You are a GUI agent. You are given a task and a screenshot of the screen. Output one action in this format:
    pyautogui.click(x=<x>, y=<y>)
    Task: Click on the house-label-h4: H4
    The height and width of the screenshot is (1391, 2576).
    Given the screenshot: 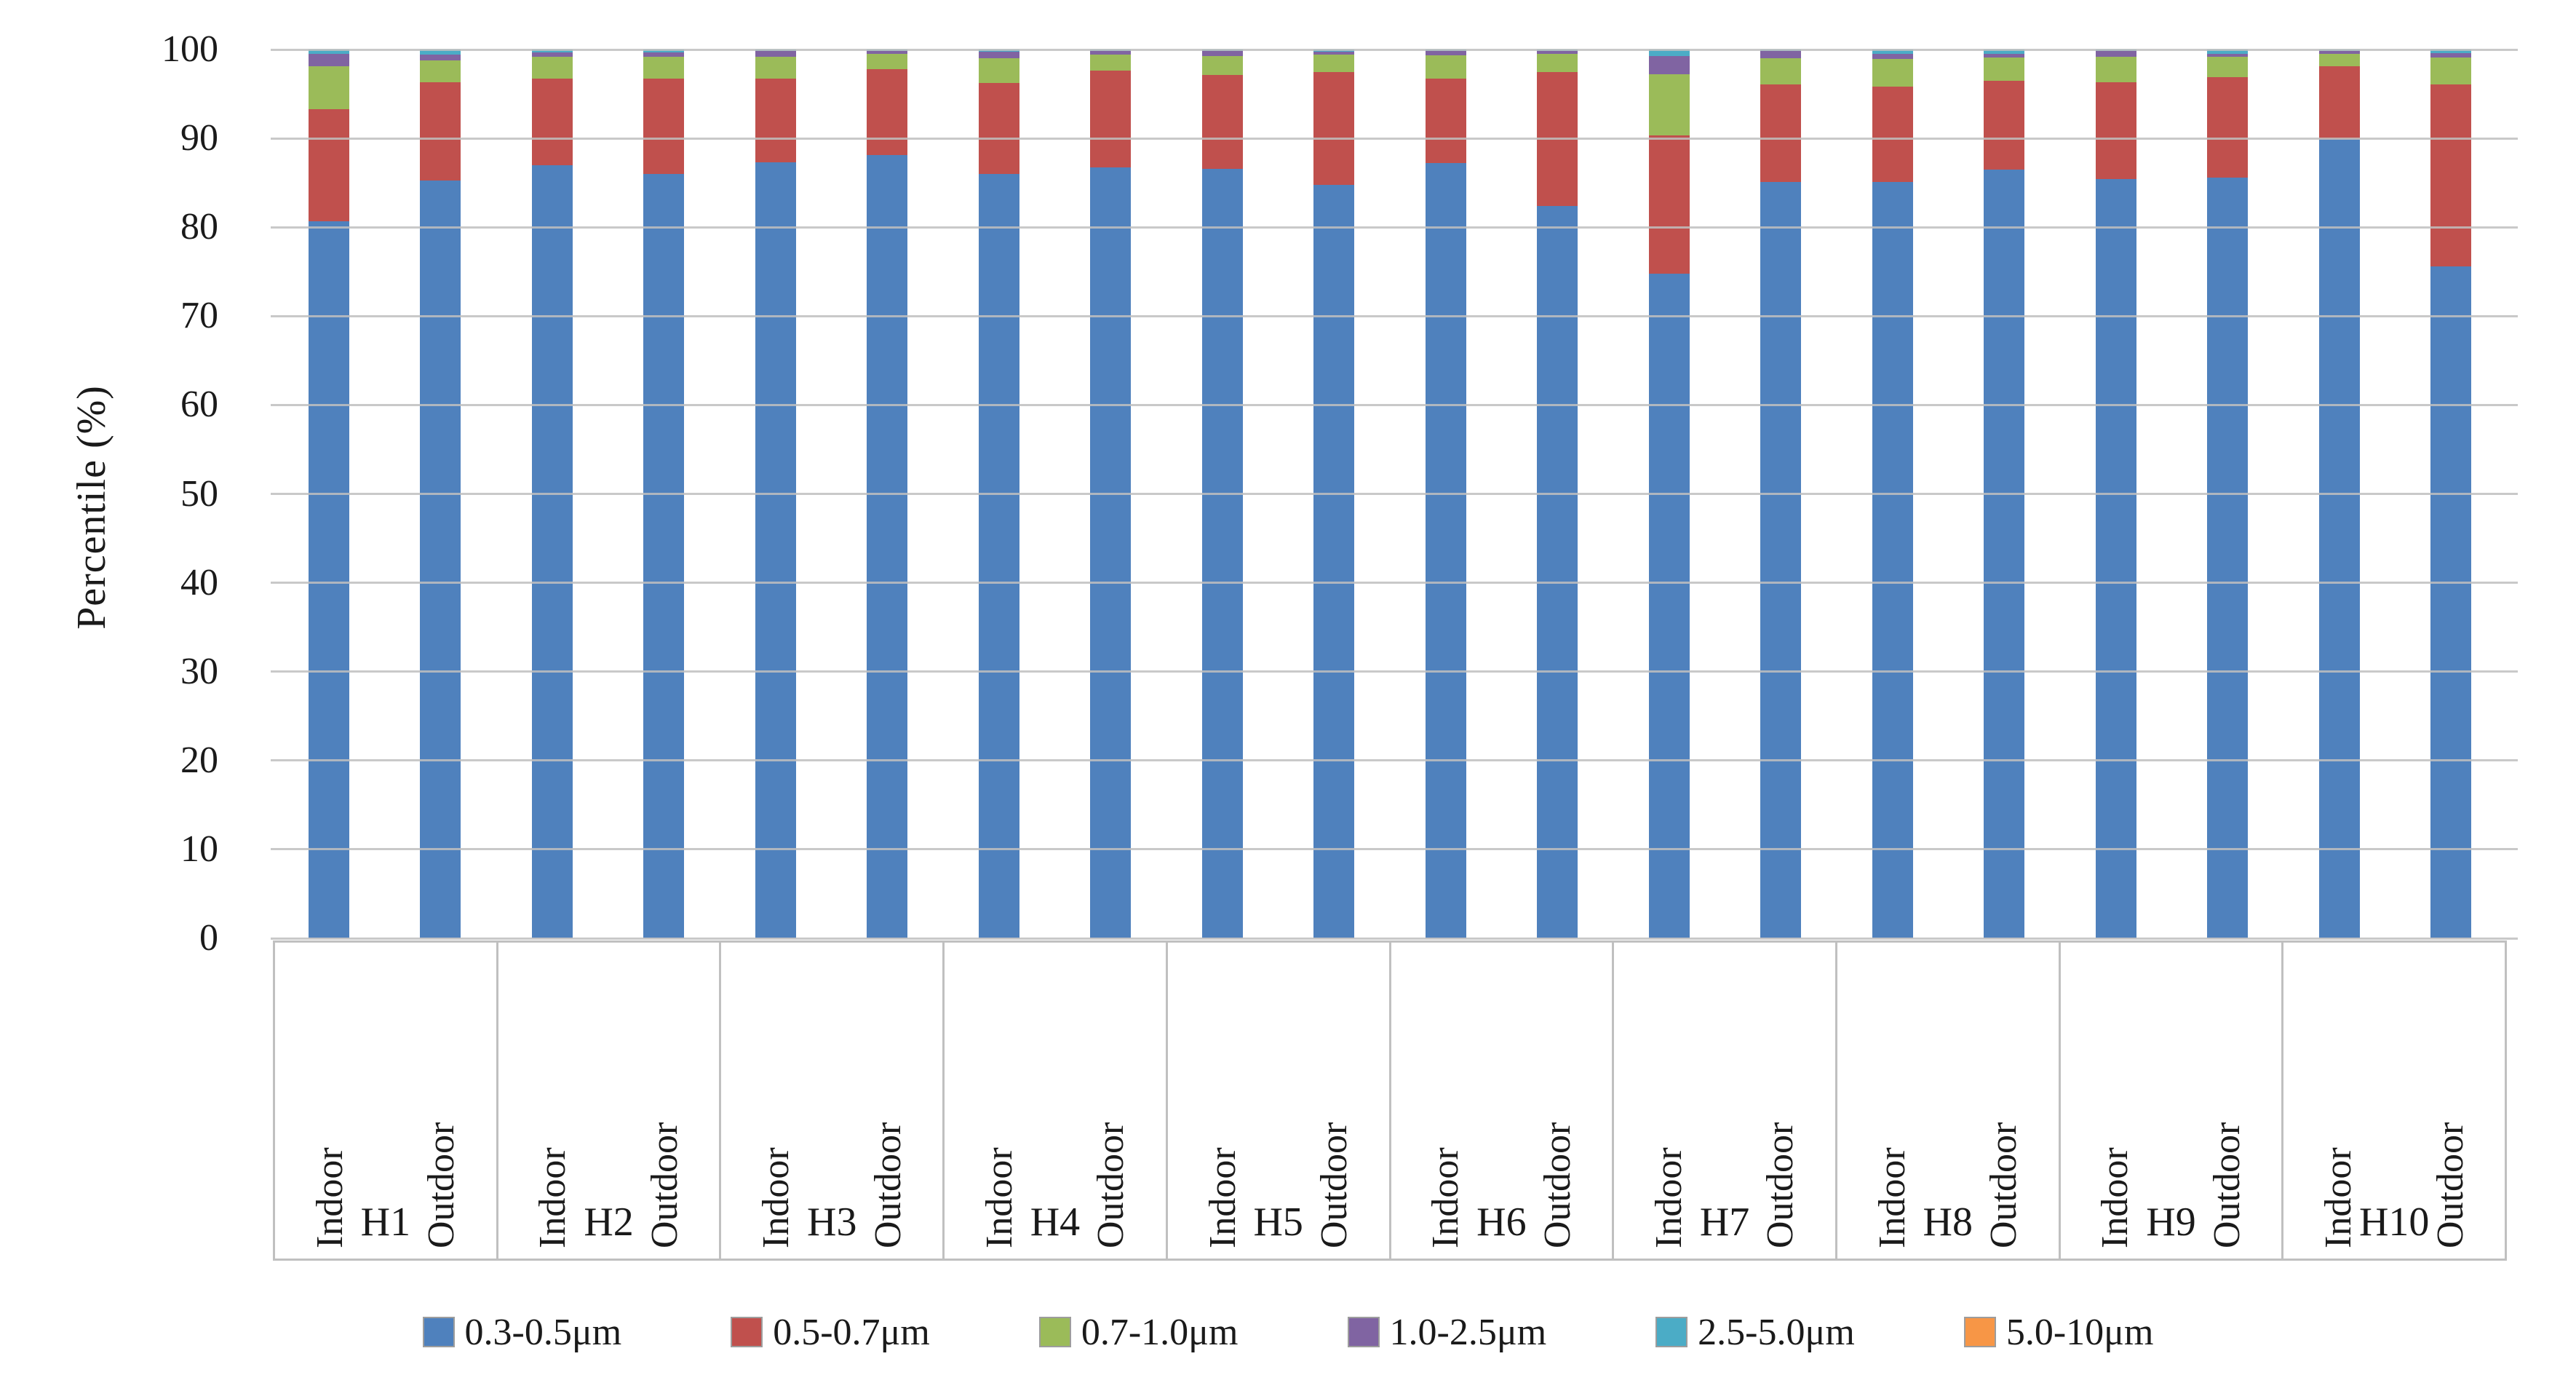 What is the action you would take?
    pyautogui.click(x=1055, y=1223)
    